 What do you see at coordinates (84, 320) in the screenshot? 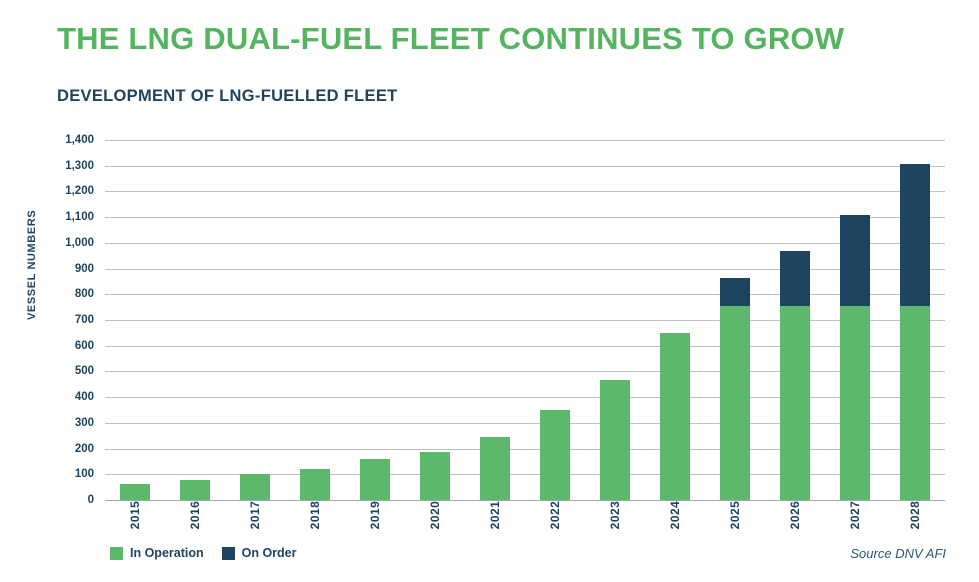
I see `y-axis-tick-label: 700` at bounding box center [84, 320].